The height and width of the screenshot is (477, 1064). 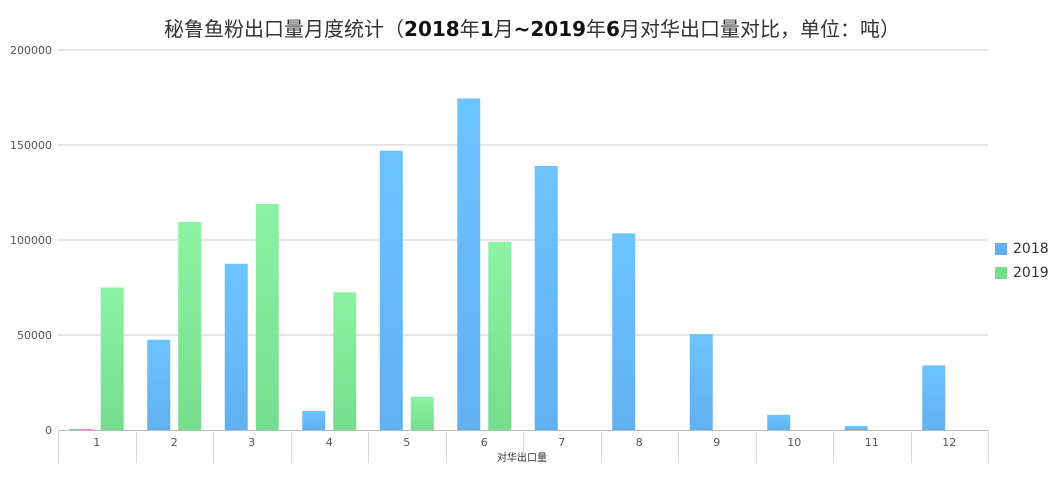 I want to click on title-part: 秘鲁鱼粉出口量月度统计（, so click(x=284, y=29).